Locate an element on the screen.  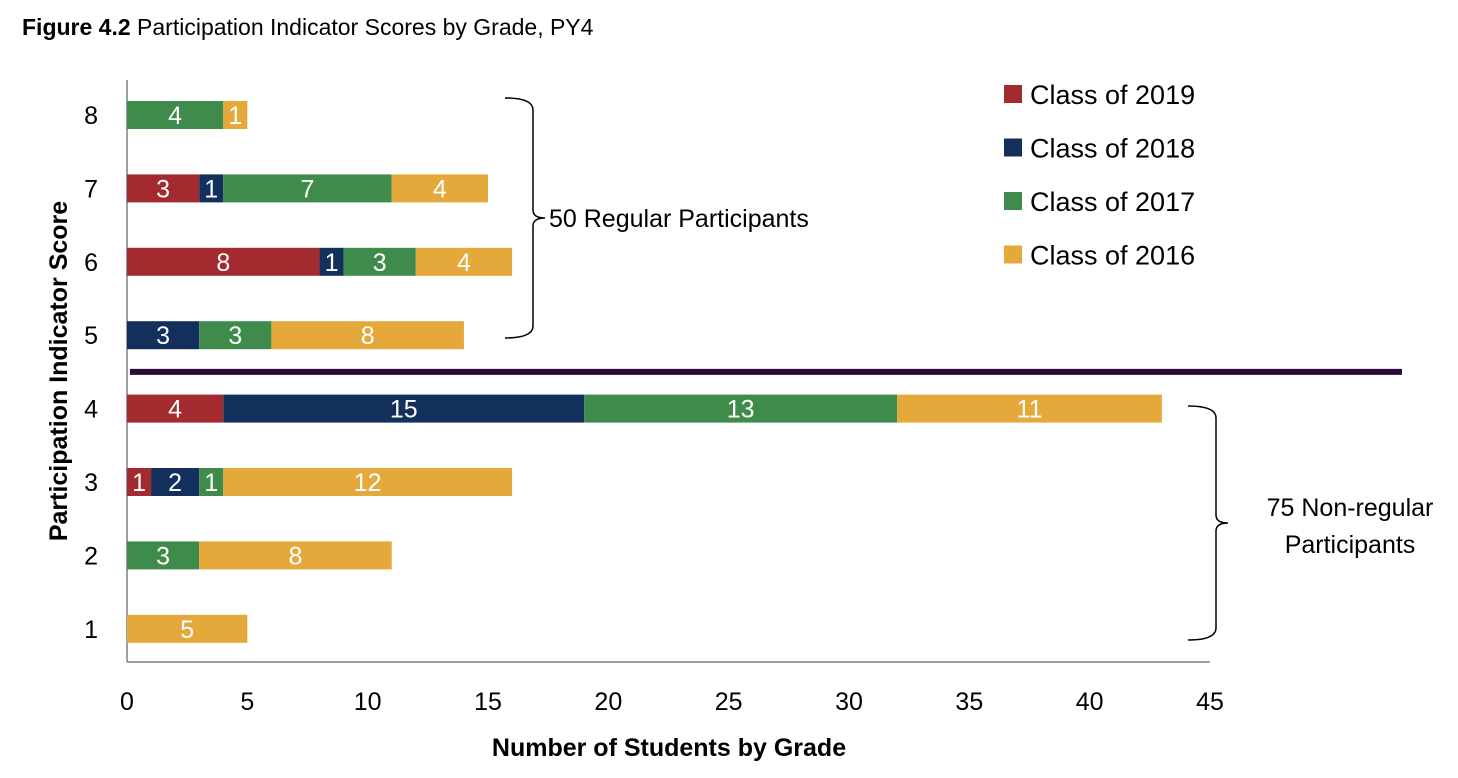
data-label: 13 is located at coordinates (741, 410).